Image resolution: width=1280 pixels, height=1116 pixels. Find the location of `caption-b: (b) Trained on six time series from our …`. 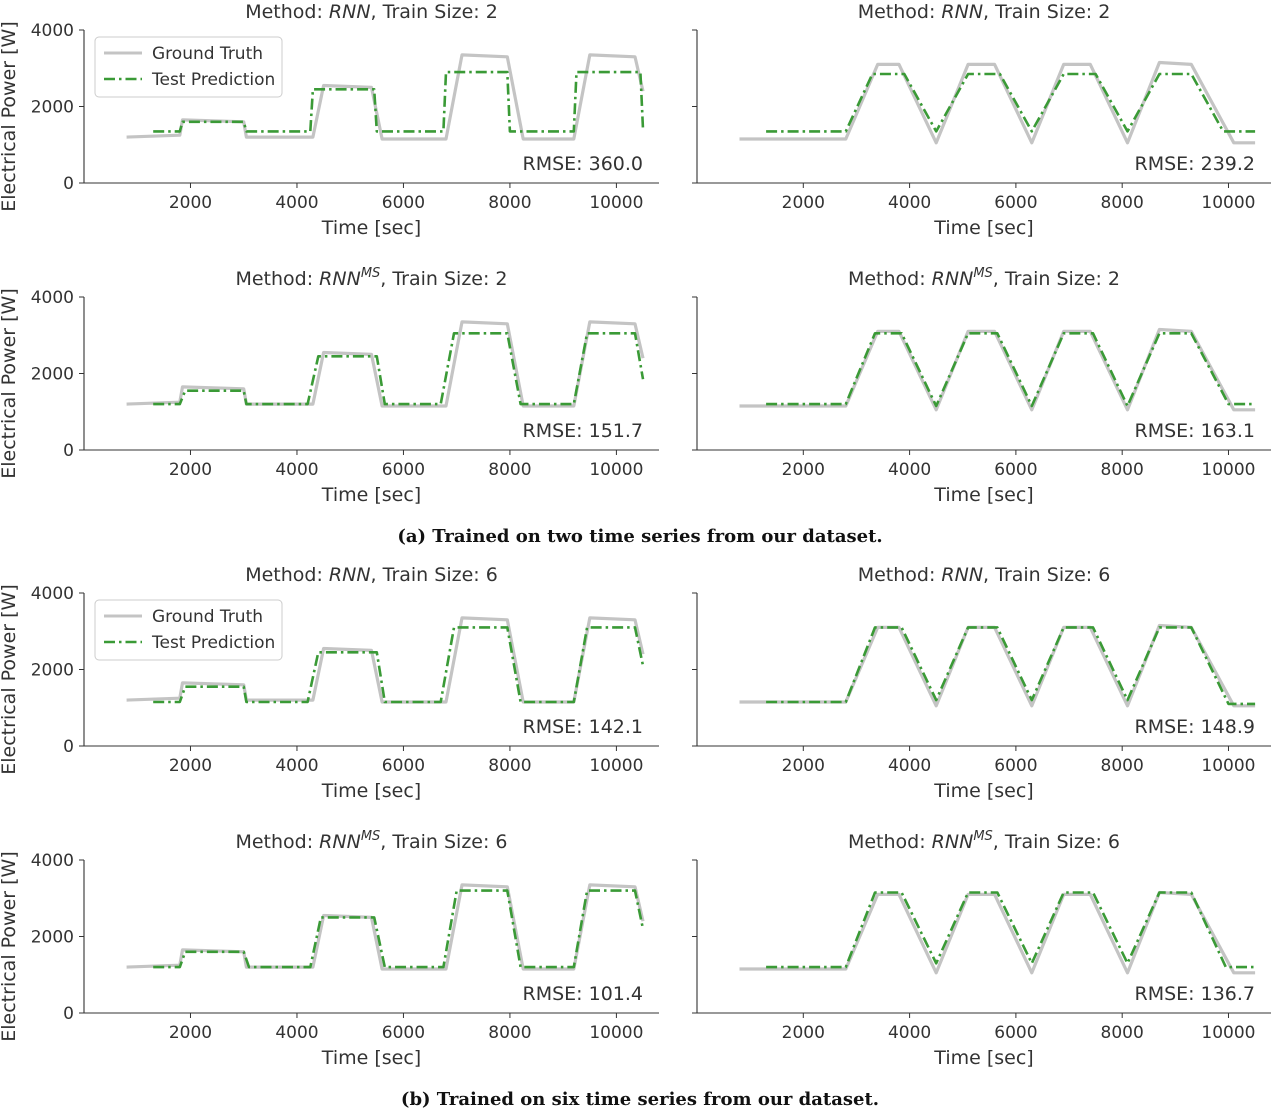

caption-b: (b) Trained on six time series from our … is located at coordinates (640, 1099).